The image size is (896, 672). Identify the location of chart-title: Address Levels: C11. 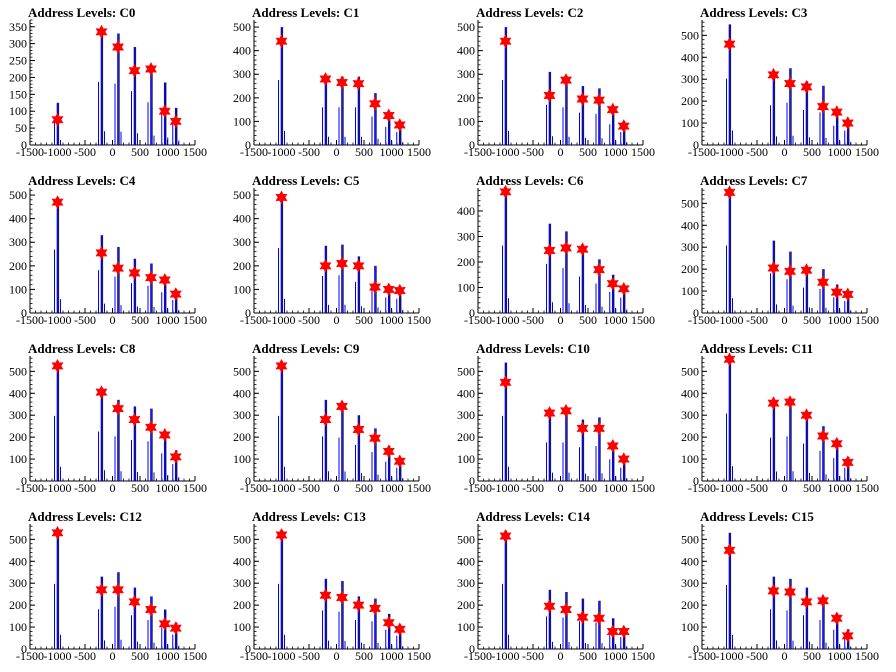
(757, 348).